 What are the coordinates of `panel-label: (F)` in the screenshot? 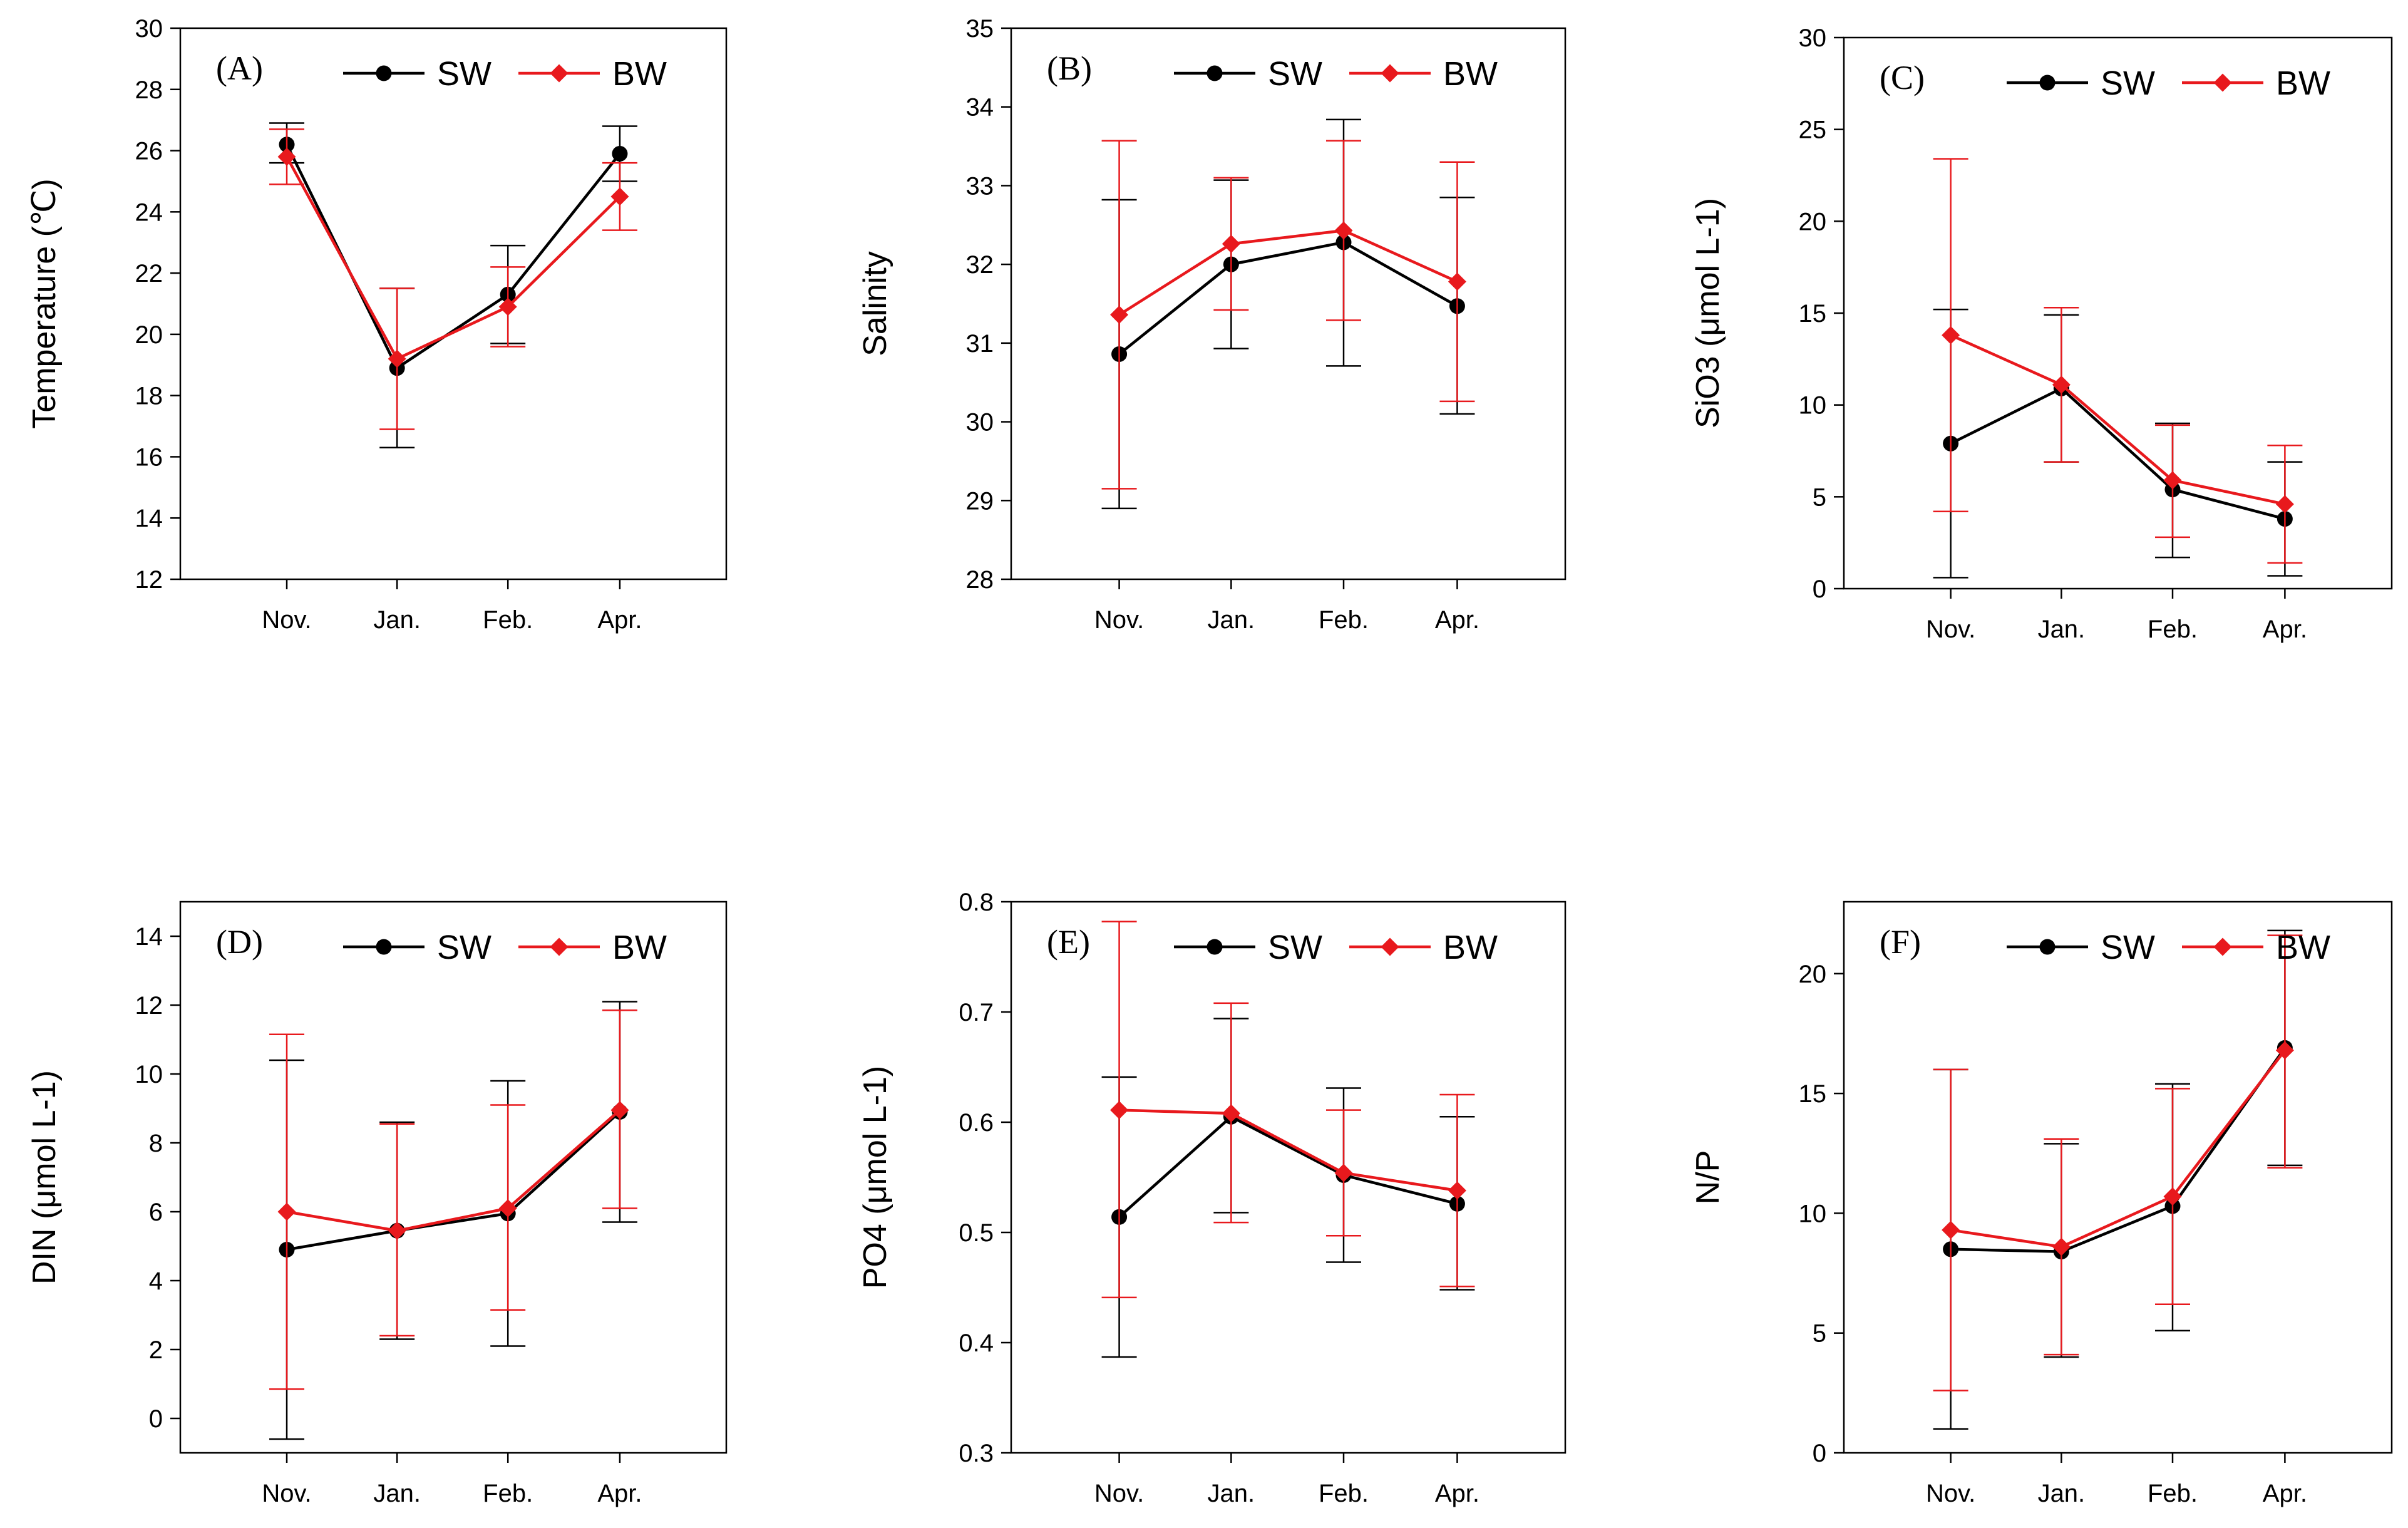 It's located at (1901, 942).